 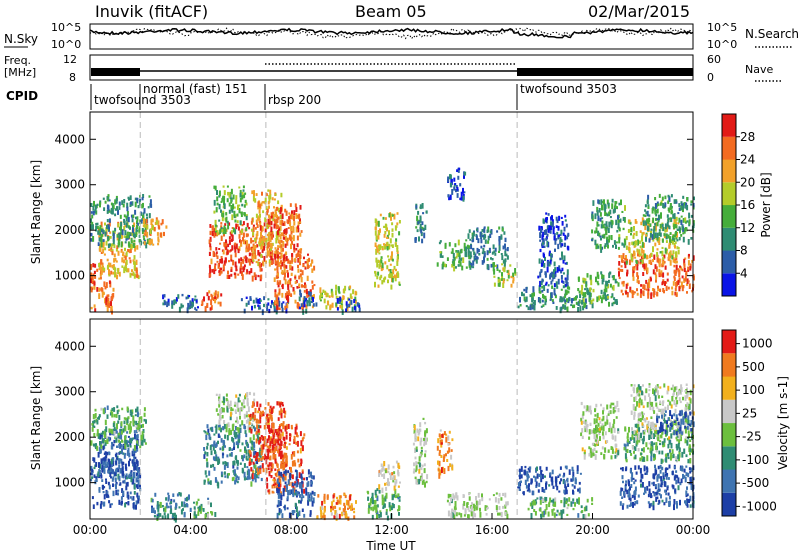 What do you see at coordinates (639, 11) in the screenshot?
I see `date-title: 02/Mar/2015` at bounding box center [639, 11].